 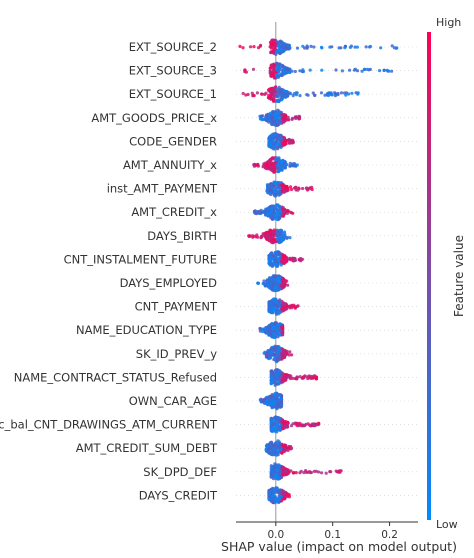 I want to click on feature-label: EXT_SOURCE_2, so click(x=173, y=47).